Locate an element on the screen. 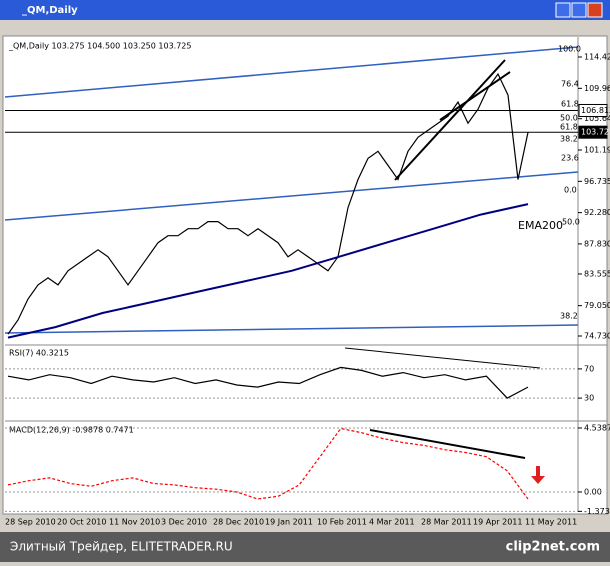 This screenshot has width=610, height=566. panel-title: RSI(7) 40.3215 is located at coordinates (39, 353).